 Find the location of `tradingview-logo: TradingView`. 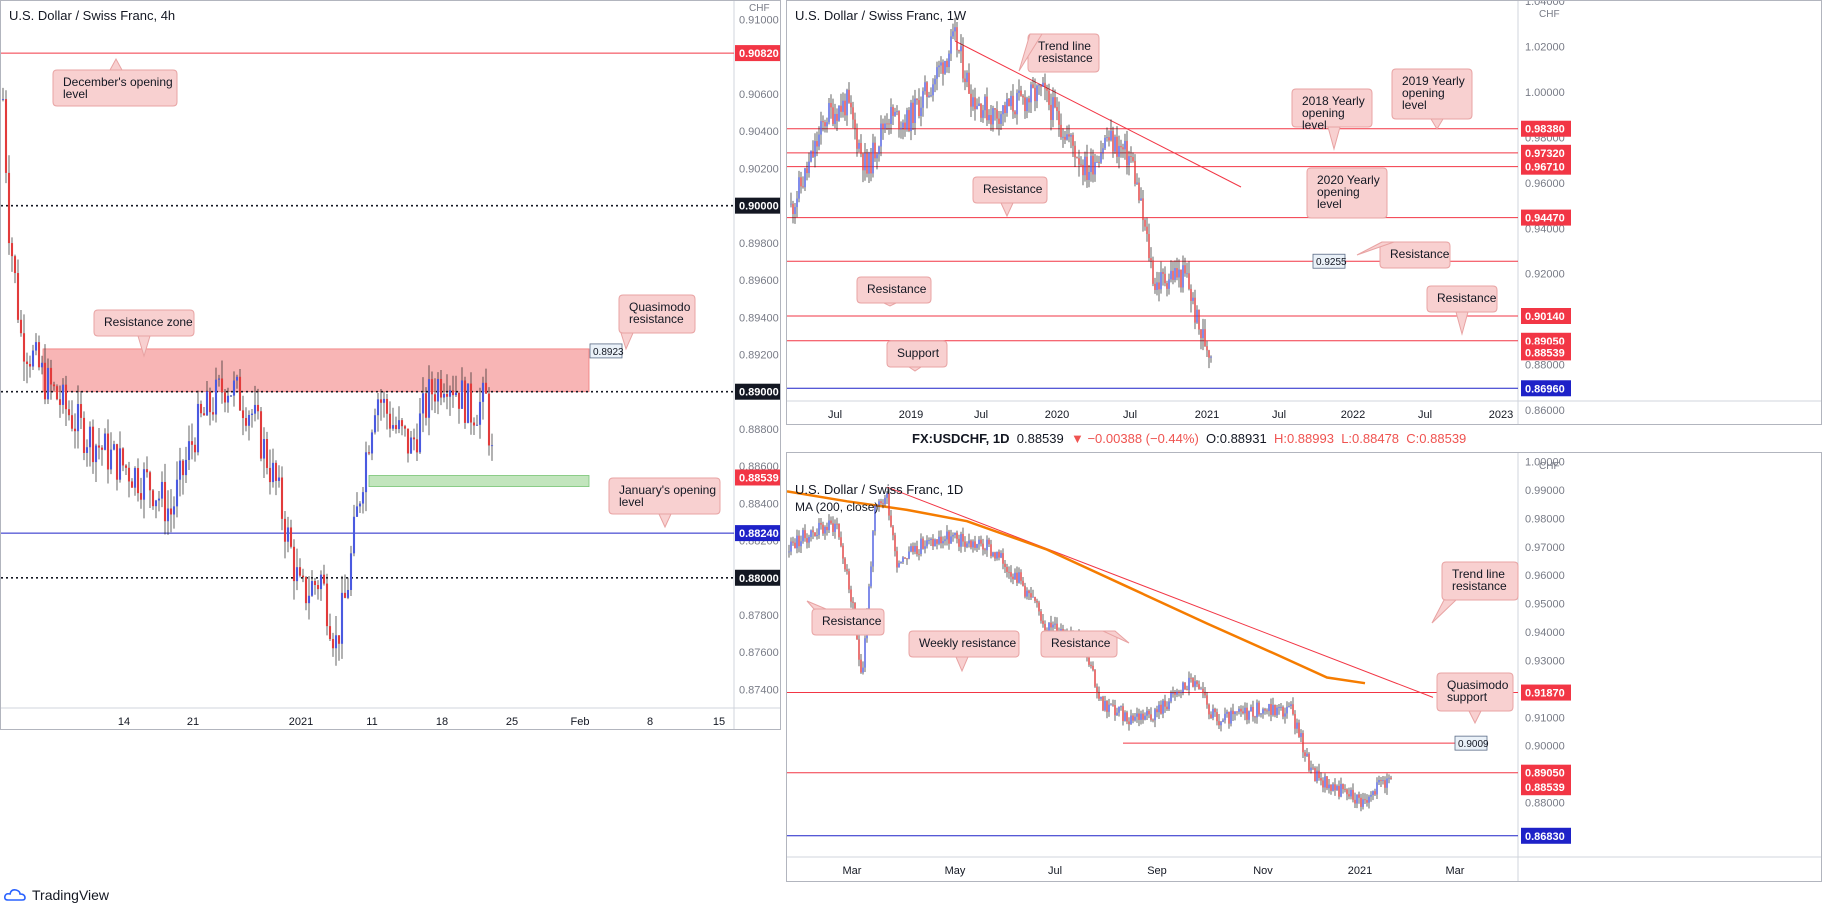

tradingview-logo: TradingView is located at coordinates (56, 895).